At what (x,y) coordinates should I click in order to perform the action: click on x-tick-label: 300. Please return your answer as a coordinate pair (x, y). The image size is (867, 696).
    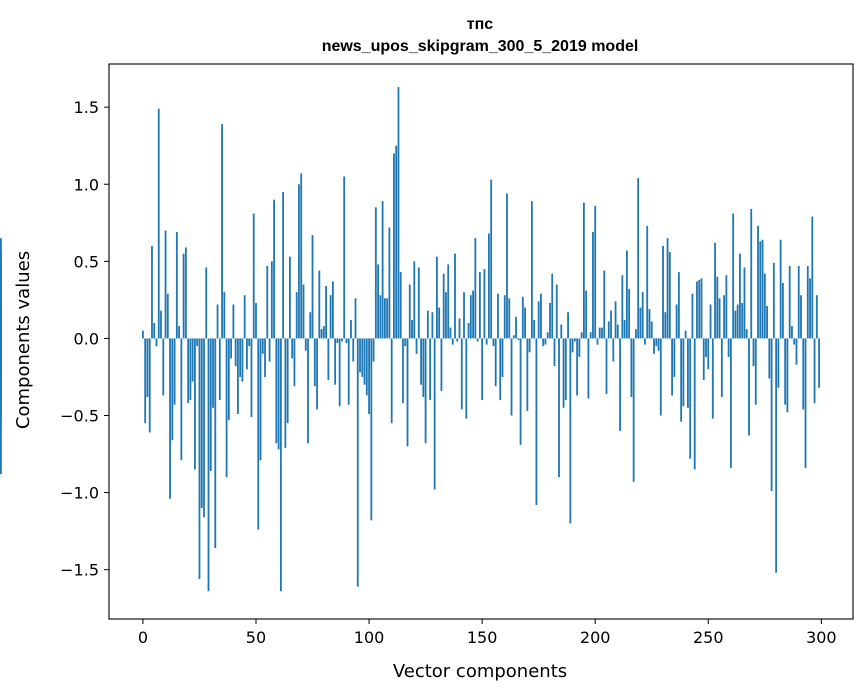
    Looking at the image, I should click on (821, 637).